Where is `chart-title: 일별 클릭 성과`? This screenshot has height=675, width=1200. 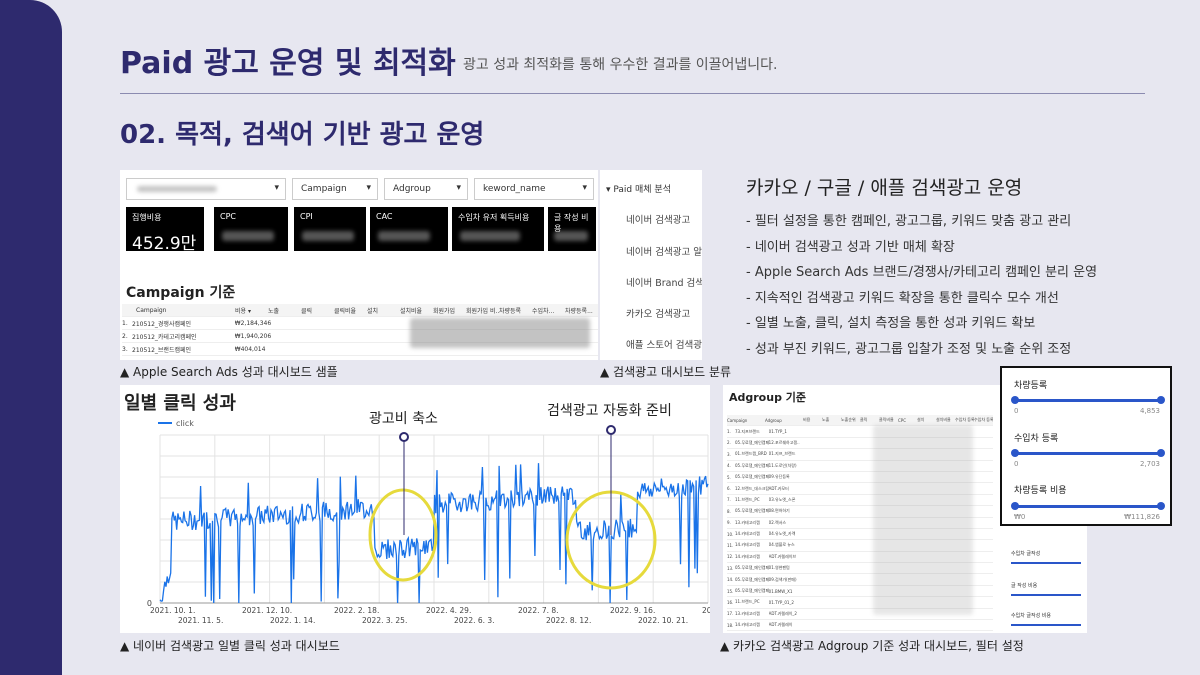 chart-title: 일별 클릭 성과 is located at coordinates (180, 403).